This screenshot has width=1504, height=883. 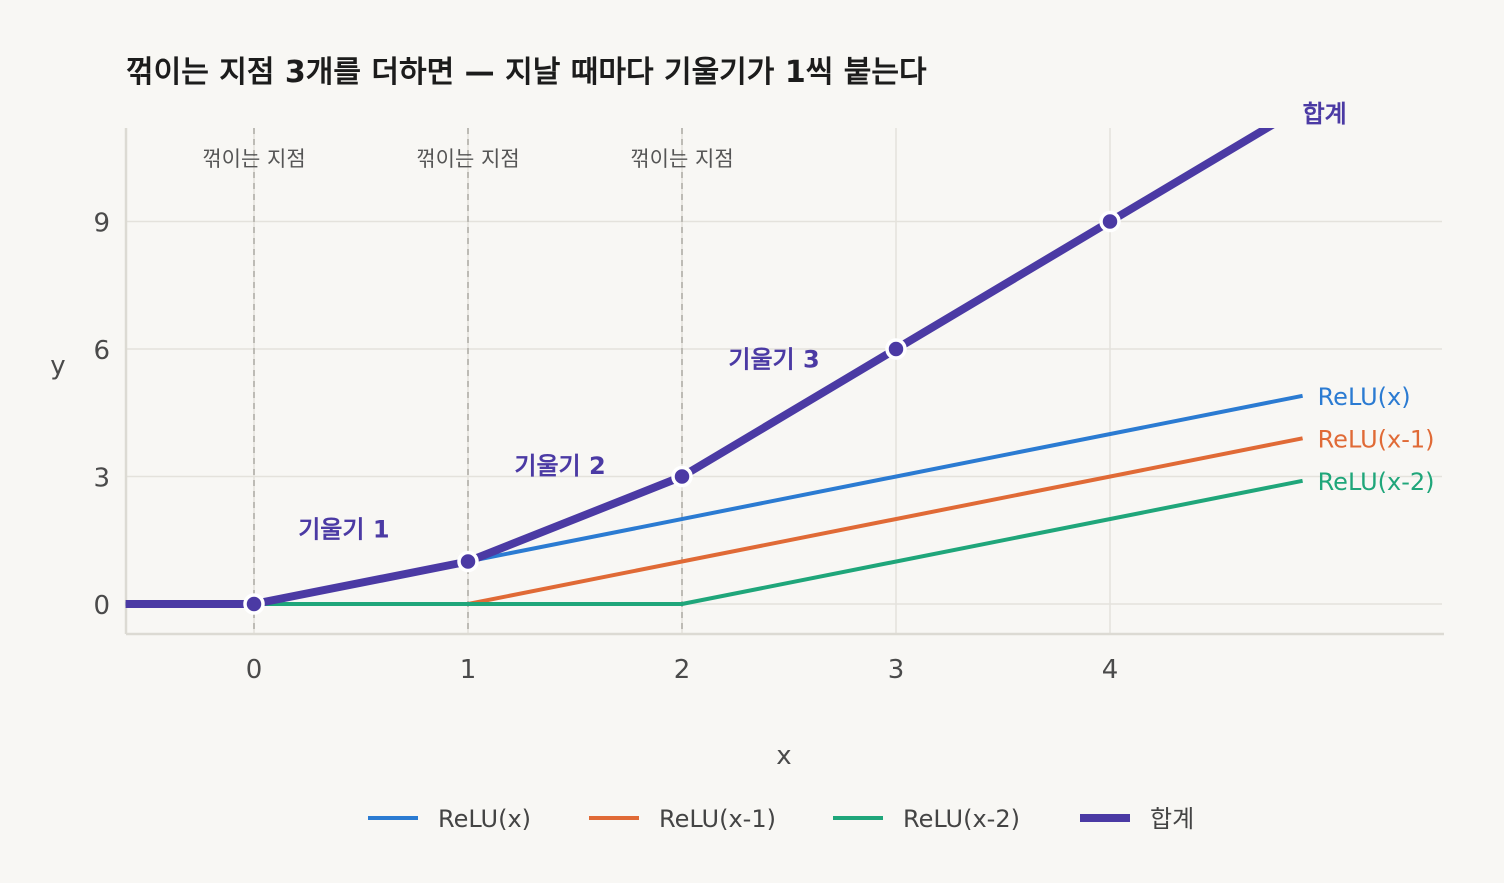 I want to click on slope-label: 기울기 3, so click(x=773, y=360).